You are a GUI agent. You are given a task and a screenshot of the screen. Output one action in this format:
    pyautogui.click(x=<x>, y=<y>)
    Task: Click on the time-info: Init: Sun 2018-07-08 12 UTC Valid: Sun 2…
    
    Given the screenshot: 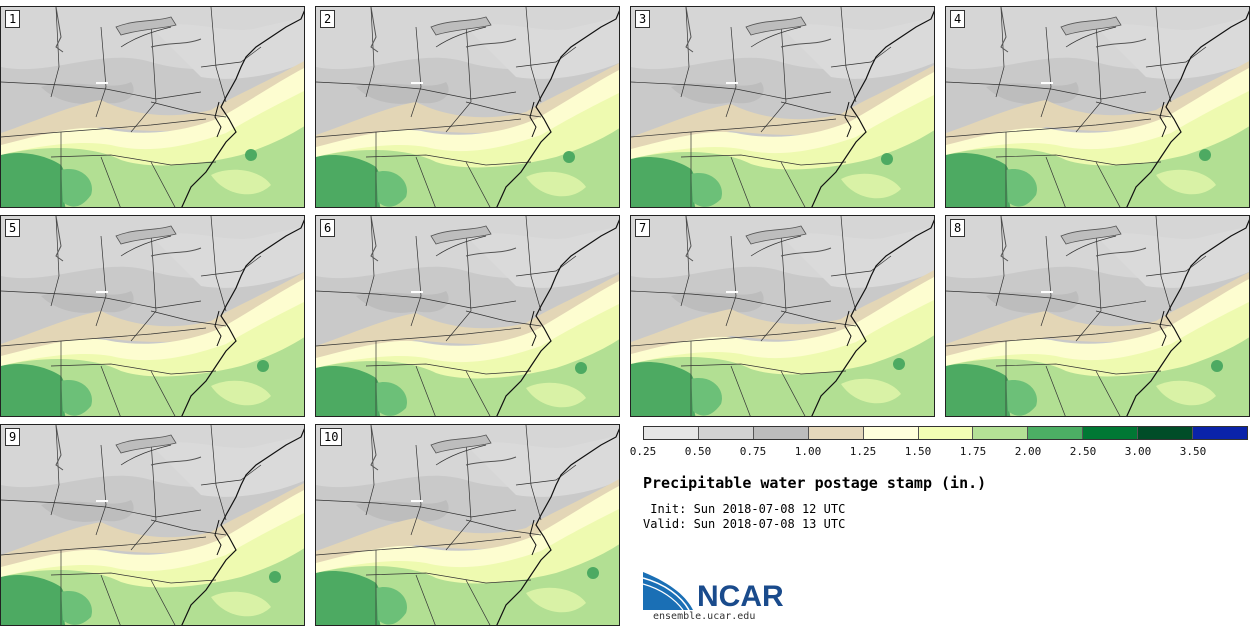 What is the action you would take?
    pyautogui.click(x=744, y=517)
    